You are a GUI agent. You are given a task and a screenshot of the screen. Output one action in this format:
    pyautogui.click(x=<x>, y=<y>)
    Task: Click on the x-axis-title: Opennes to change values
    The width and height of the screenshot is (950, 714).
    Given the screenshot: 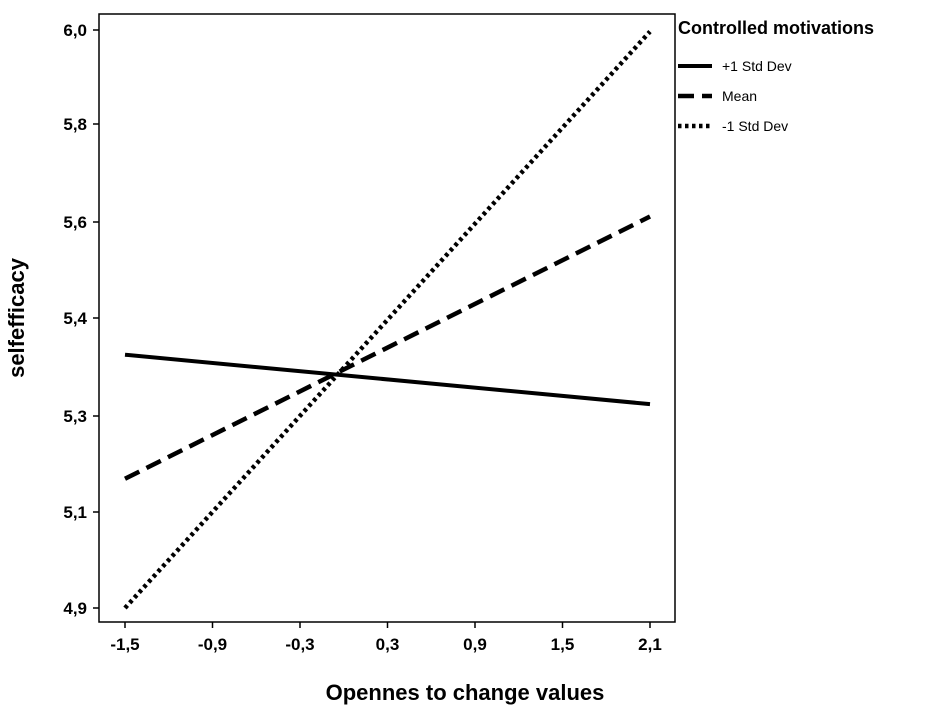 What is the action you would take?
    pyautogui.click(x=465, y=692)
    